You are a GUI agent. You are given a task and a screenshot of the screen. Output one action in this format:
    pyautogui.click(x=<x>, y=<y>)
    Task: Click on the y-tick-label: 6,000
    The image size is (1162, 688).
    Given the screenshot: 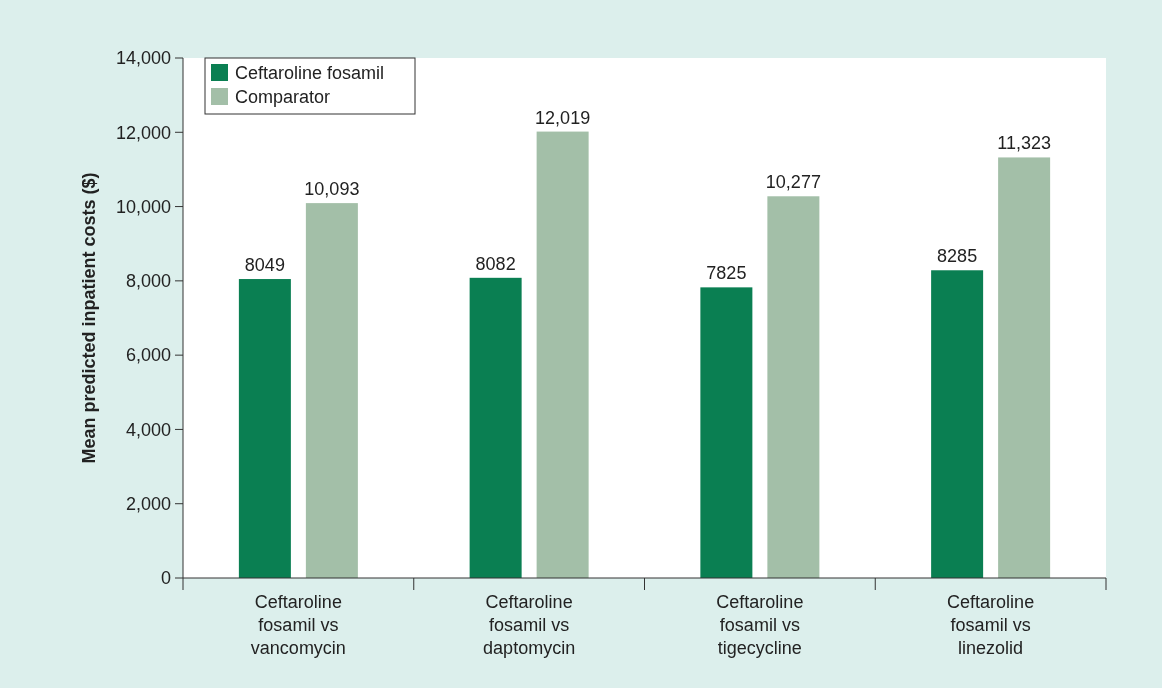 What is the action you would take?
    pyautogui.click(x=148, y=355)
    